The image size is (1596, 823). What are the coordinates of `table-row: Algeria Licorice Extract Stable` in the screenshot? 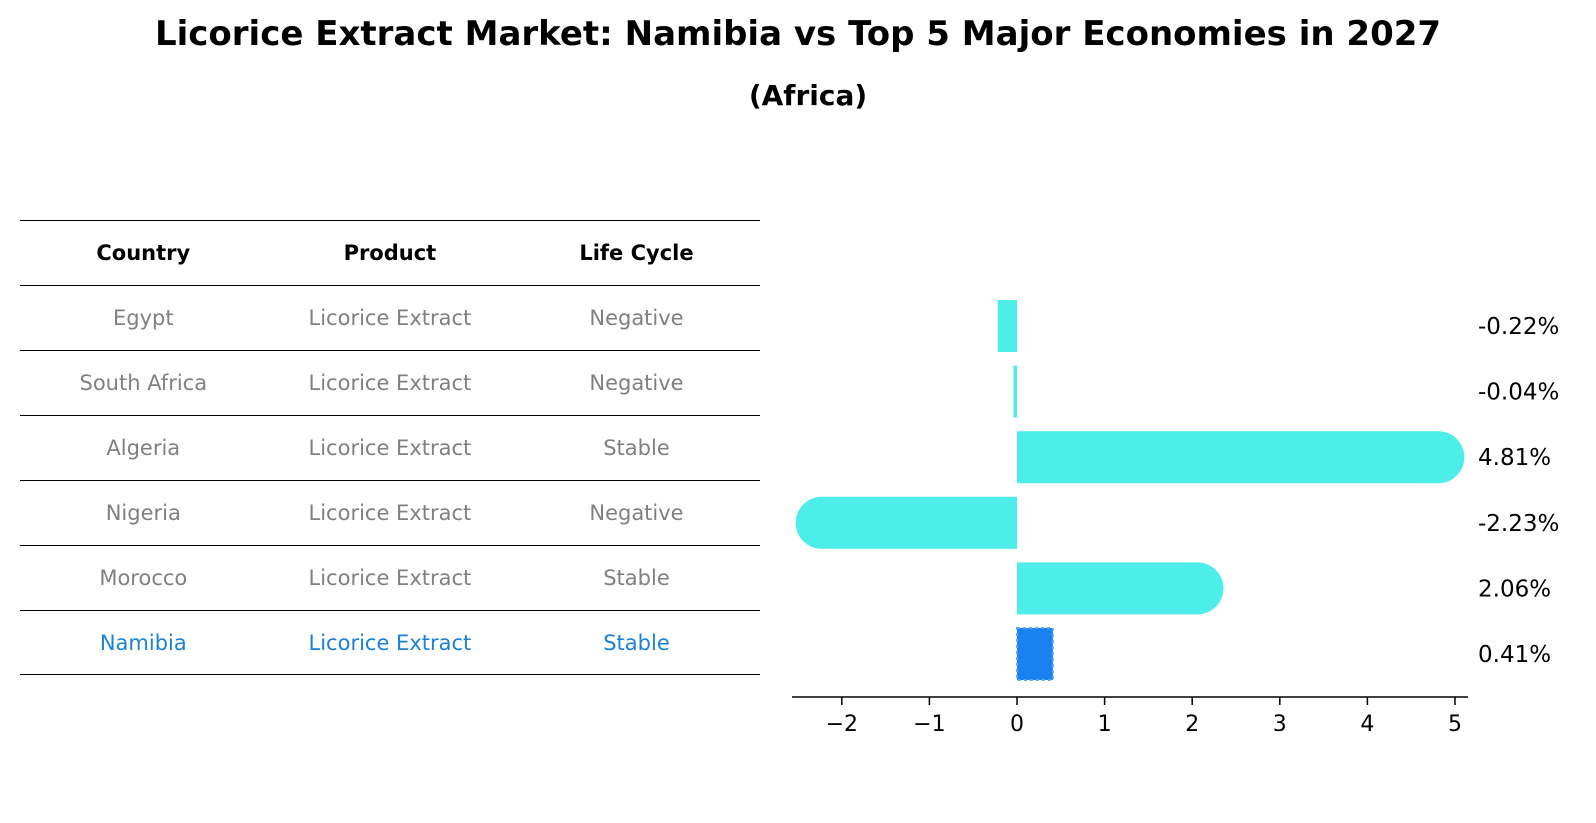 It's located at (390, 447).